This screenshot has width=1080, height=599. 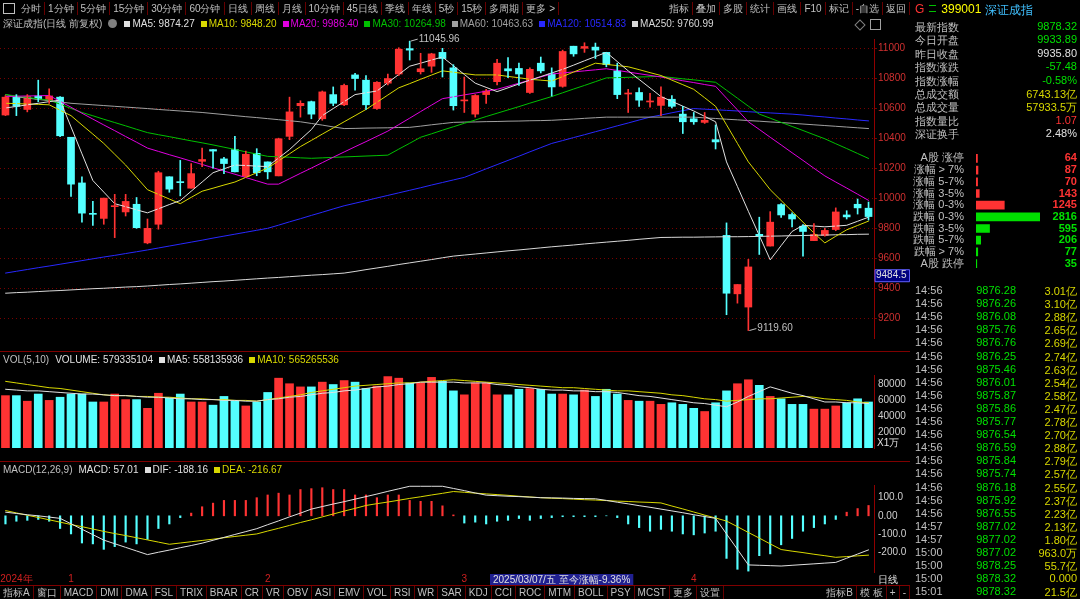 What do you see at coordinates (395, 8) in the screenshot?
I see `category-label: 季线` at bounding box center [395, 8].